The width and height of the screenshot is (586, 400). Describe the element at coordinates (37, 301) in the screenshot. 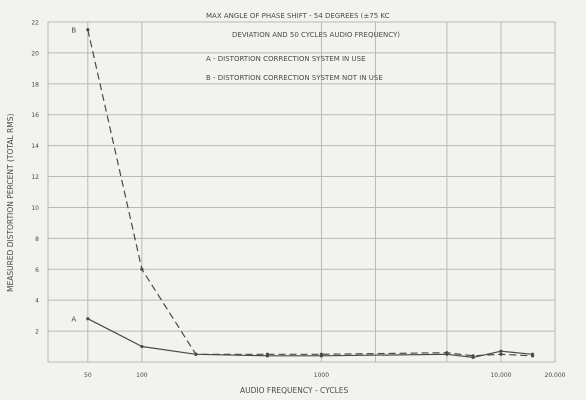

I see `y-tick-label: 4` at that location.